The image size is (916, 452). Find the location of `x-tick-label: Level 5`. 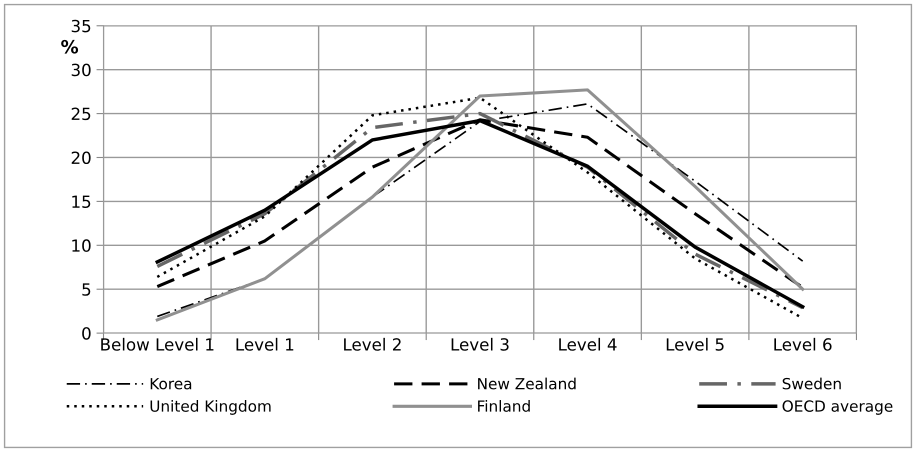

x-tick-label: Level 5 is located at coordinates (695, 344).